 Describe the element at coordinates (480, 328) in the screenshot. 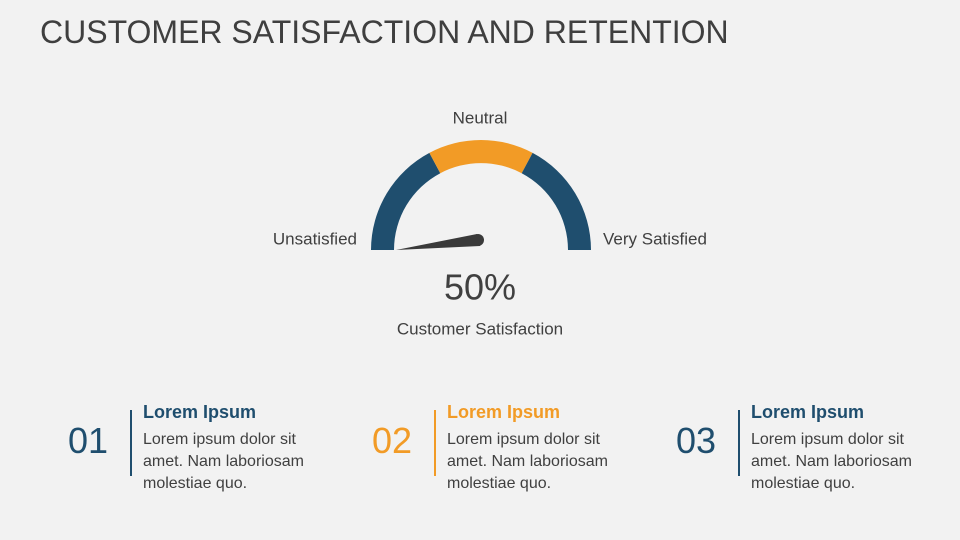

I see `gauge-caption: Customer Satisfaction` at that location.